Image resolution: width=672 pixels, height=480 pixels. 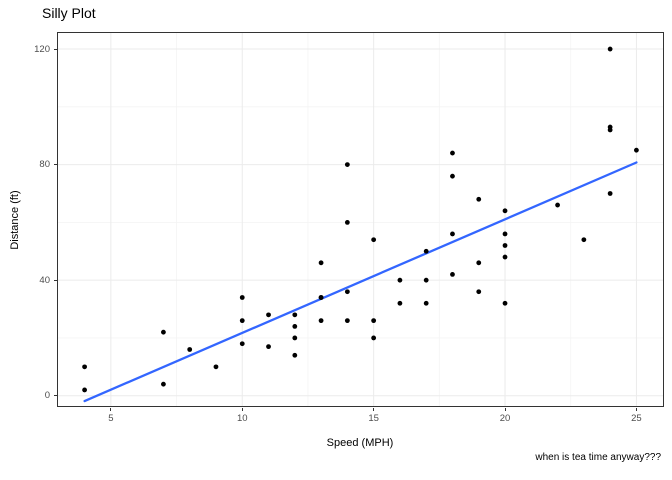 What do you see at coordinates (42, 49) in the screenshot?
I see `y-tick-label: 120` at bounding box center [42, 49].